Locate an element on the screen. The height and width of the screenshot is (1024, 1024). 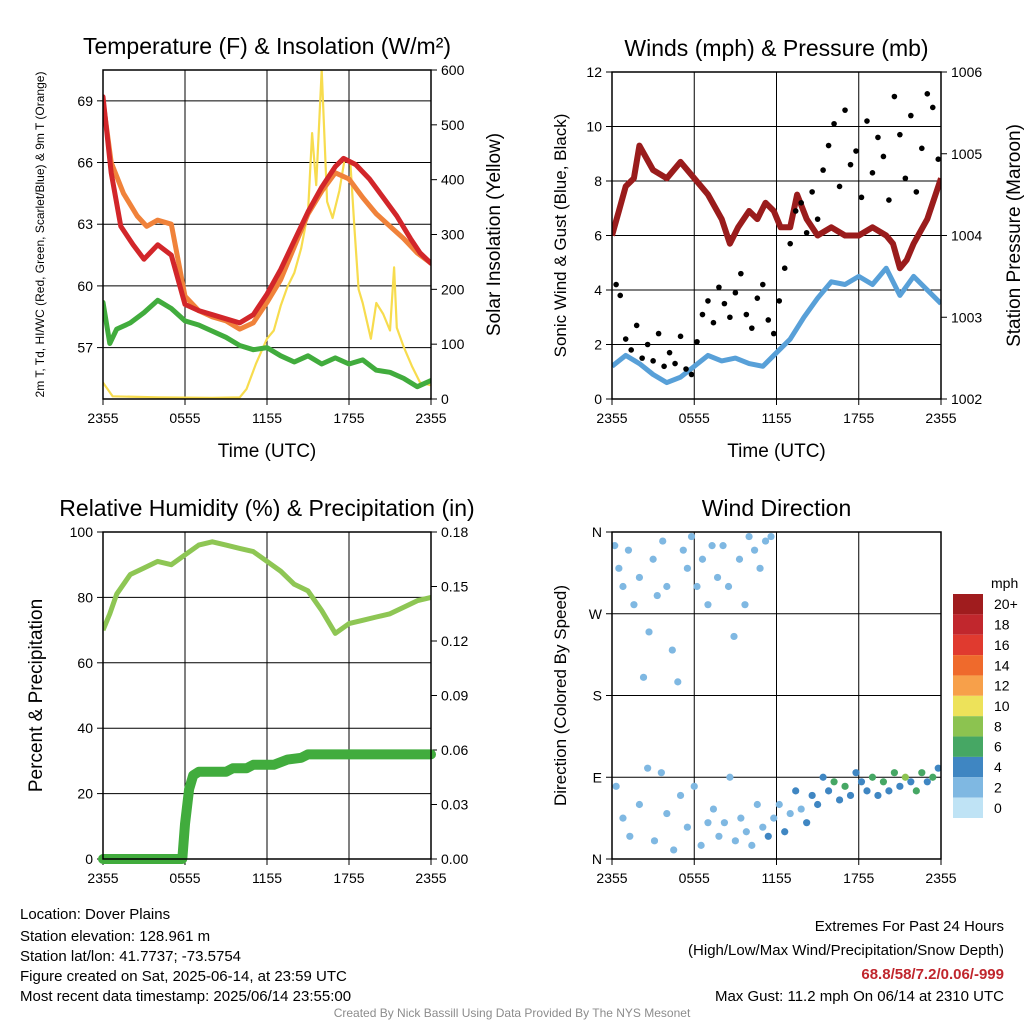
y2-tick-label: 300 is located at coordinates (453, 235).